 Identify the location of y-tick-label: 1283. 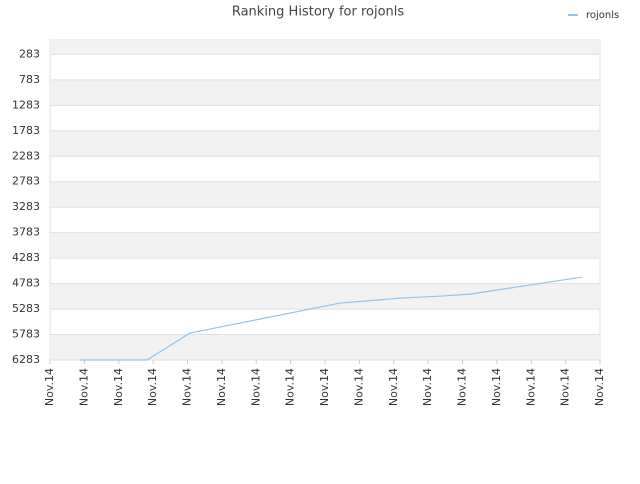
(26, 104).